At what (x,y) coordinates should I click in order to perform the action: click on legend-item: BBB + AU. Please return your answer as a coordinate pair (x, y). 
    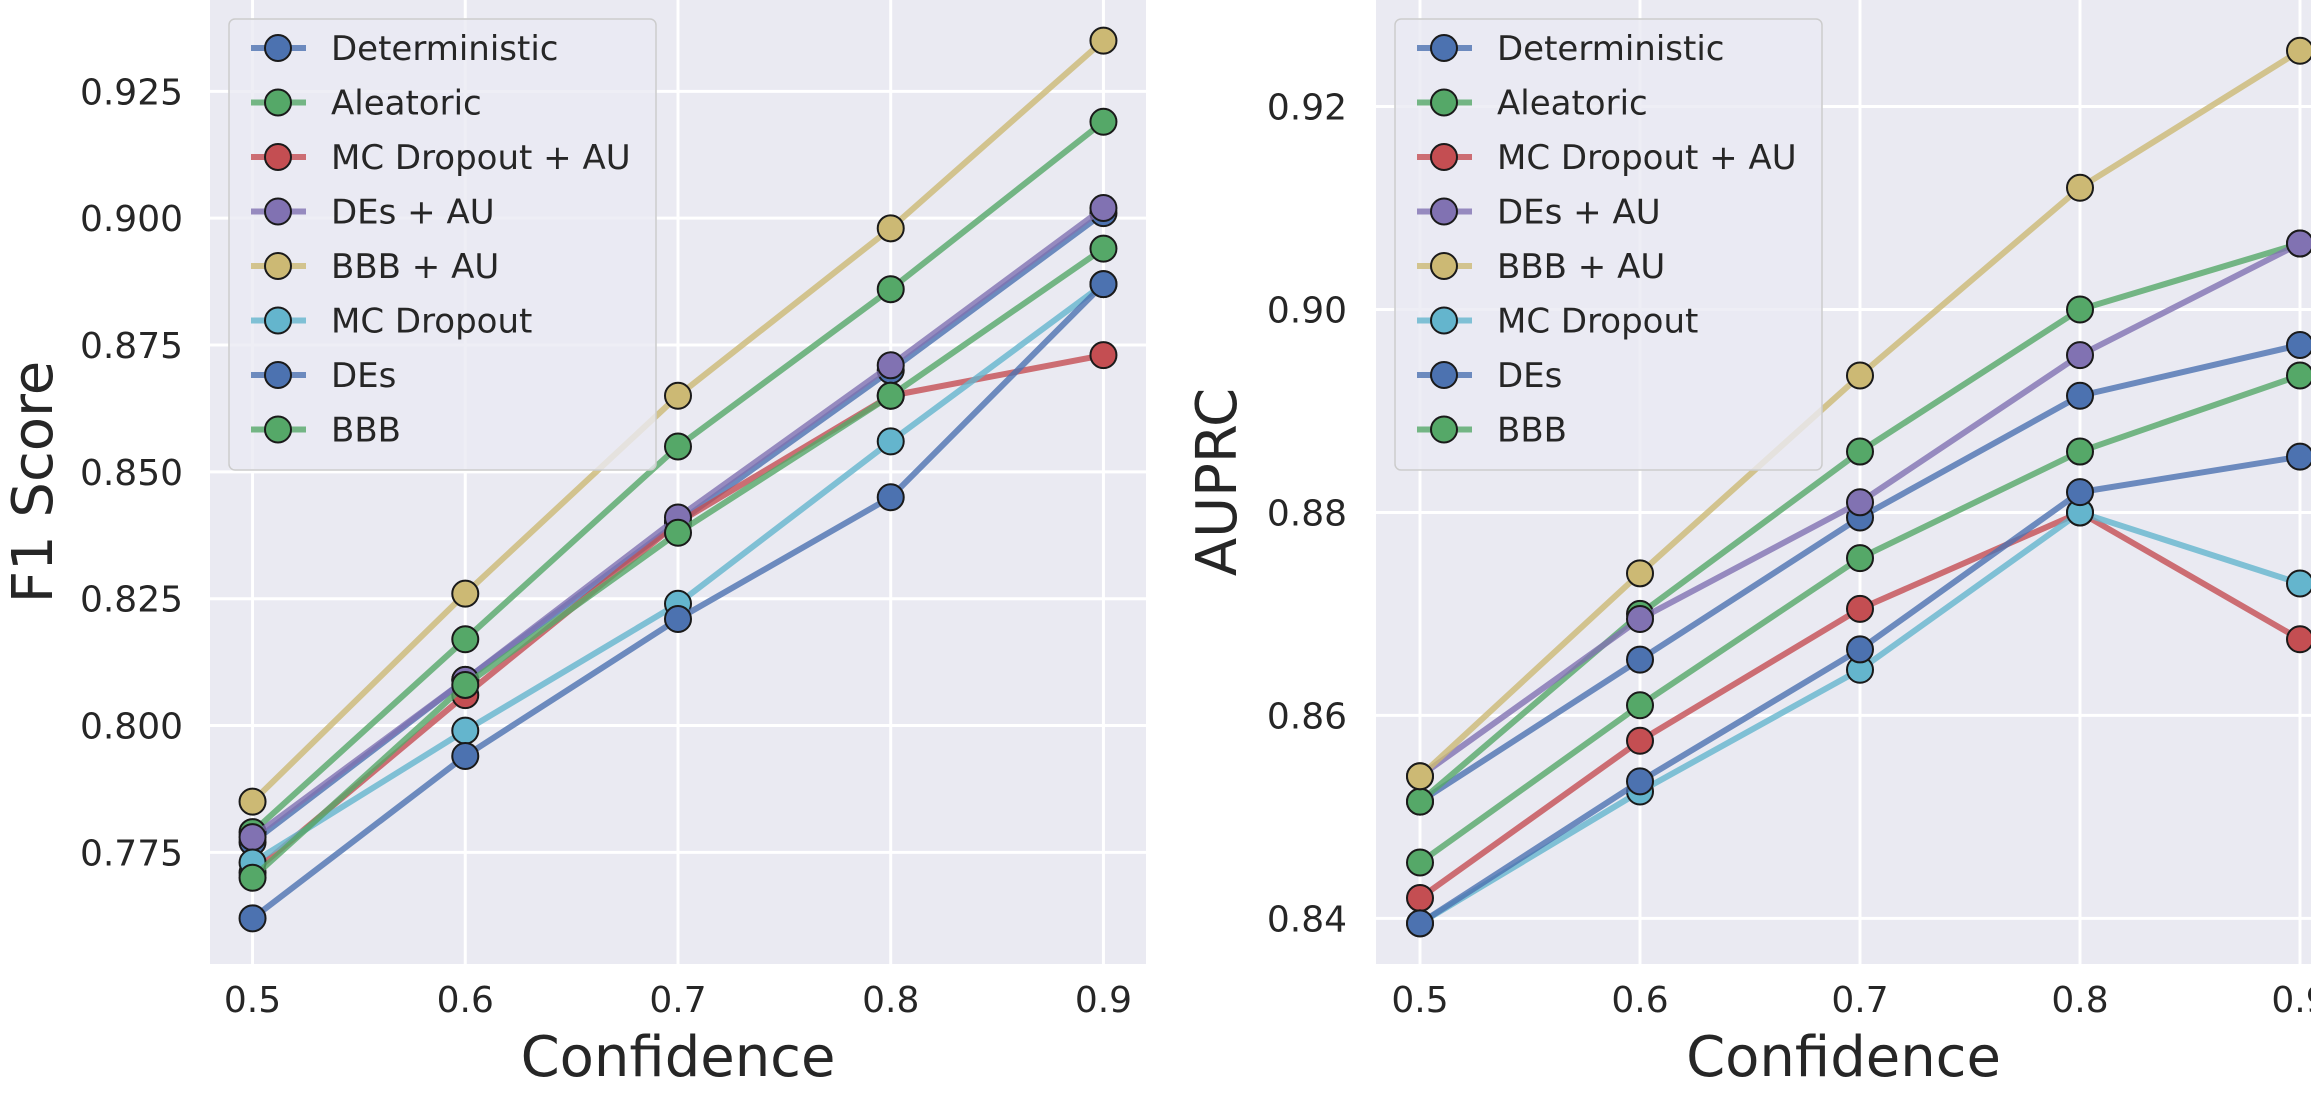
    Looking at the image, I should click on (375, 267).